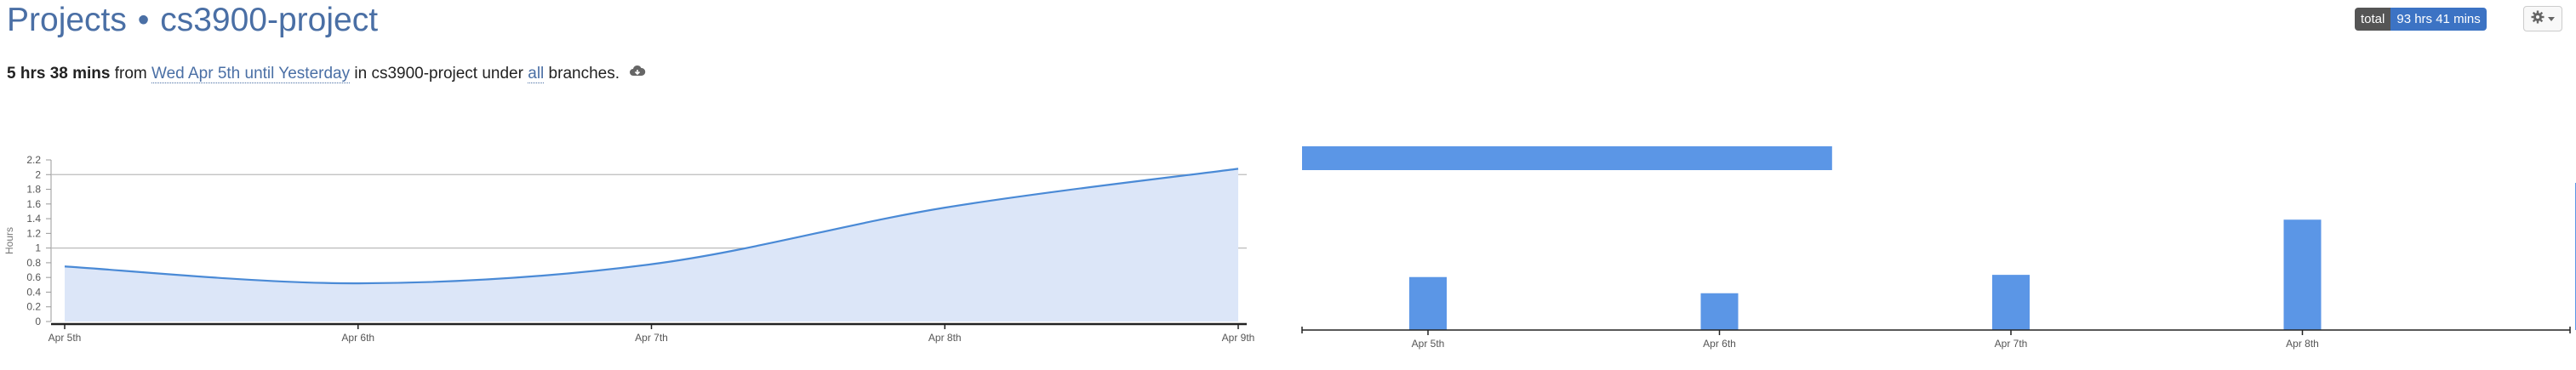 Image resolution: width=2576 pixels, height=370 pixels. Describe the element at coordinates (1719, 311) in the screenshot. I see `bar-apr-6th` at that location.